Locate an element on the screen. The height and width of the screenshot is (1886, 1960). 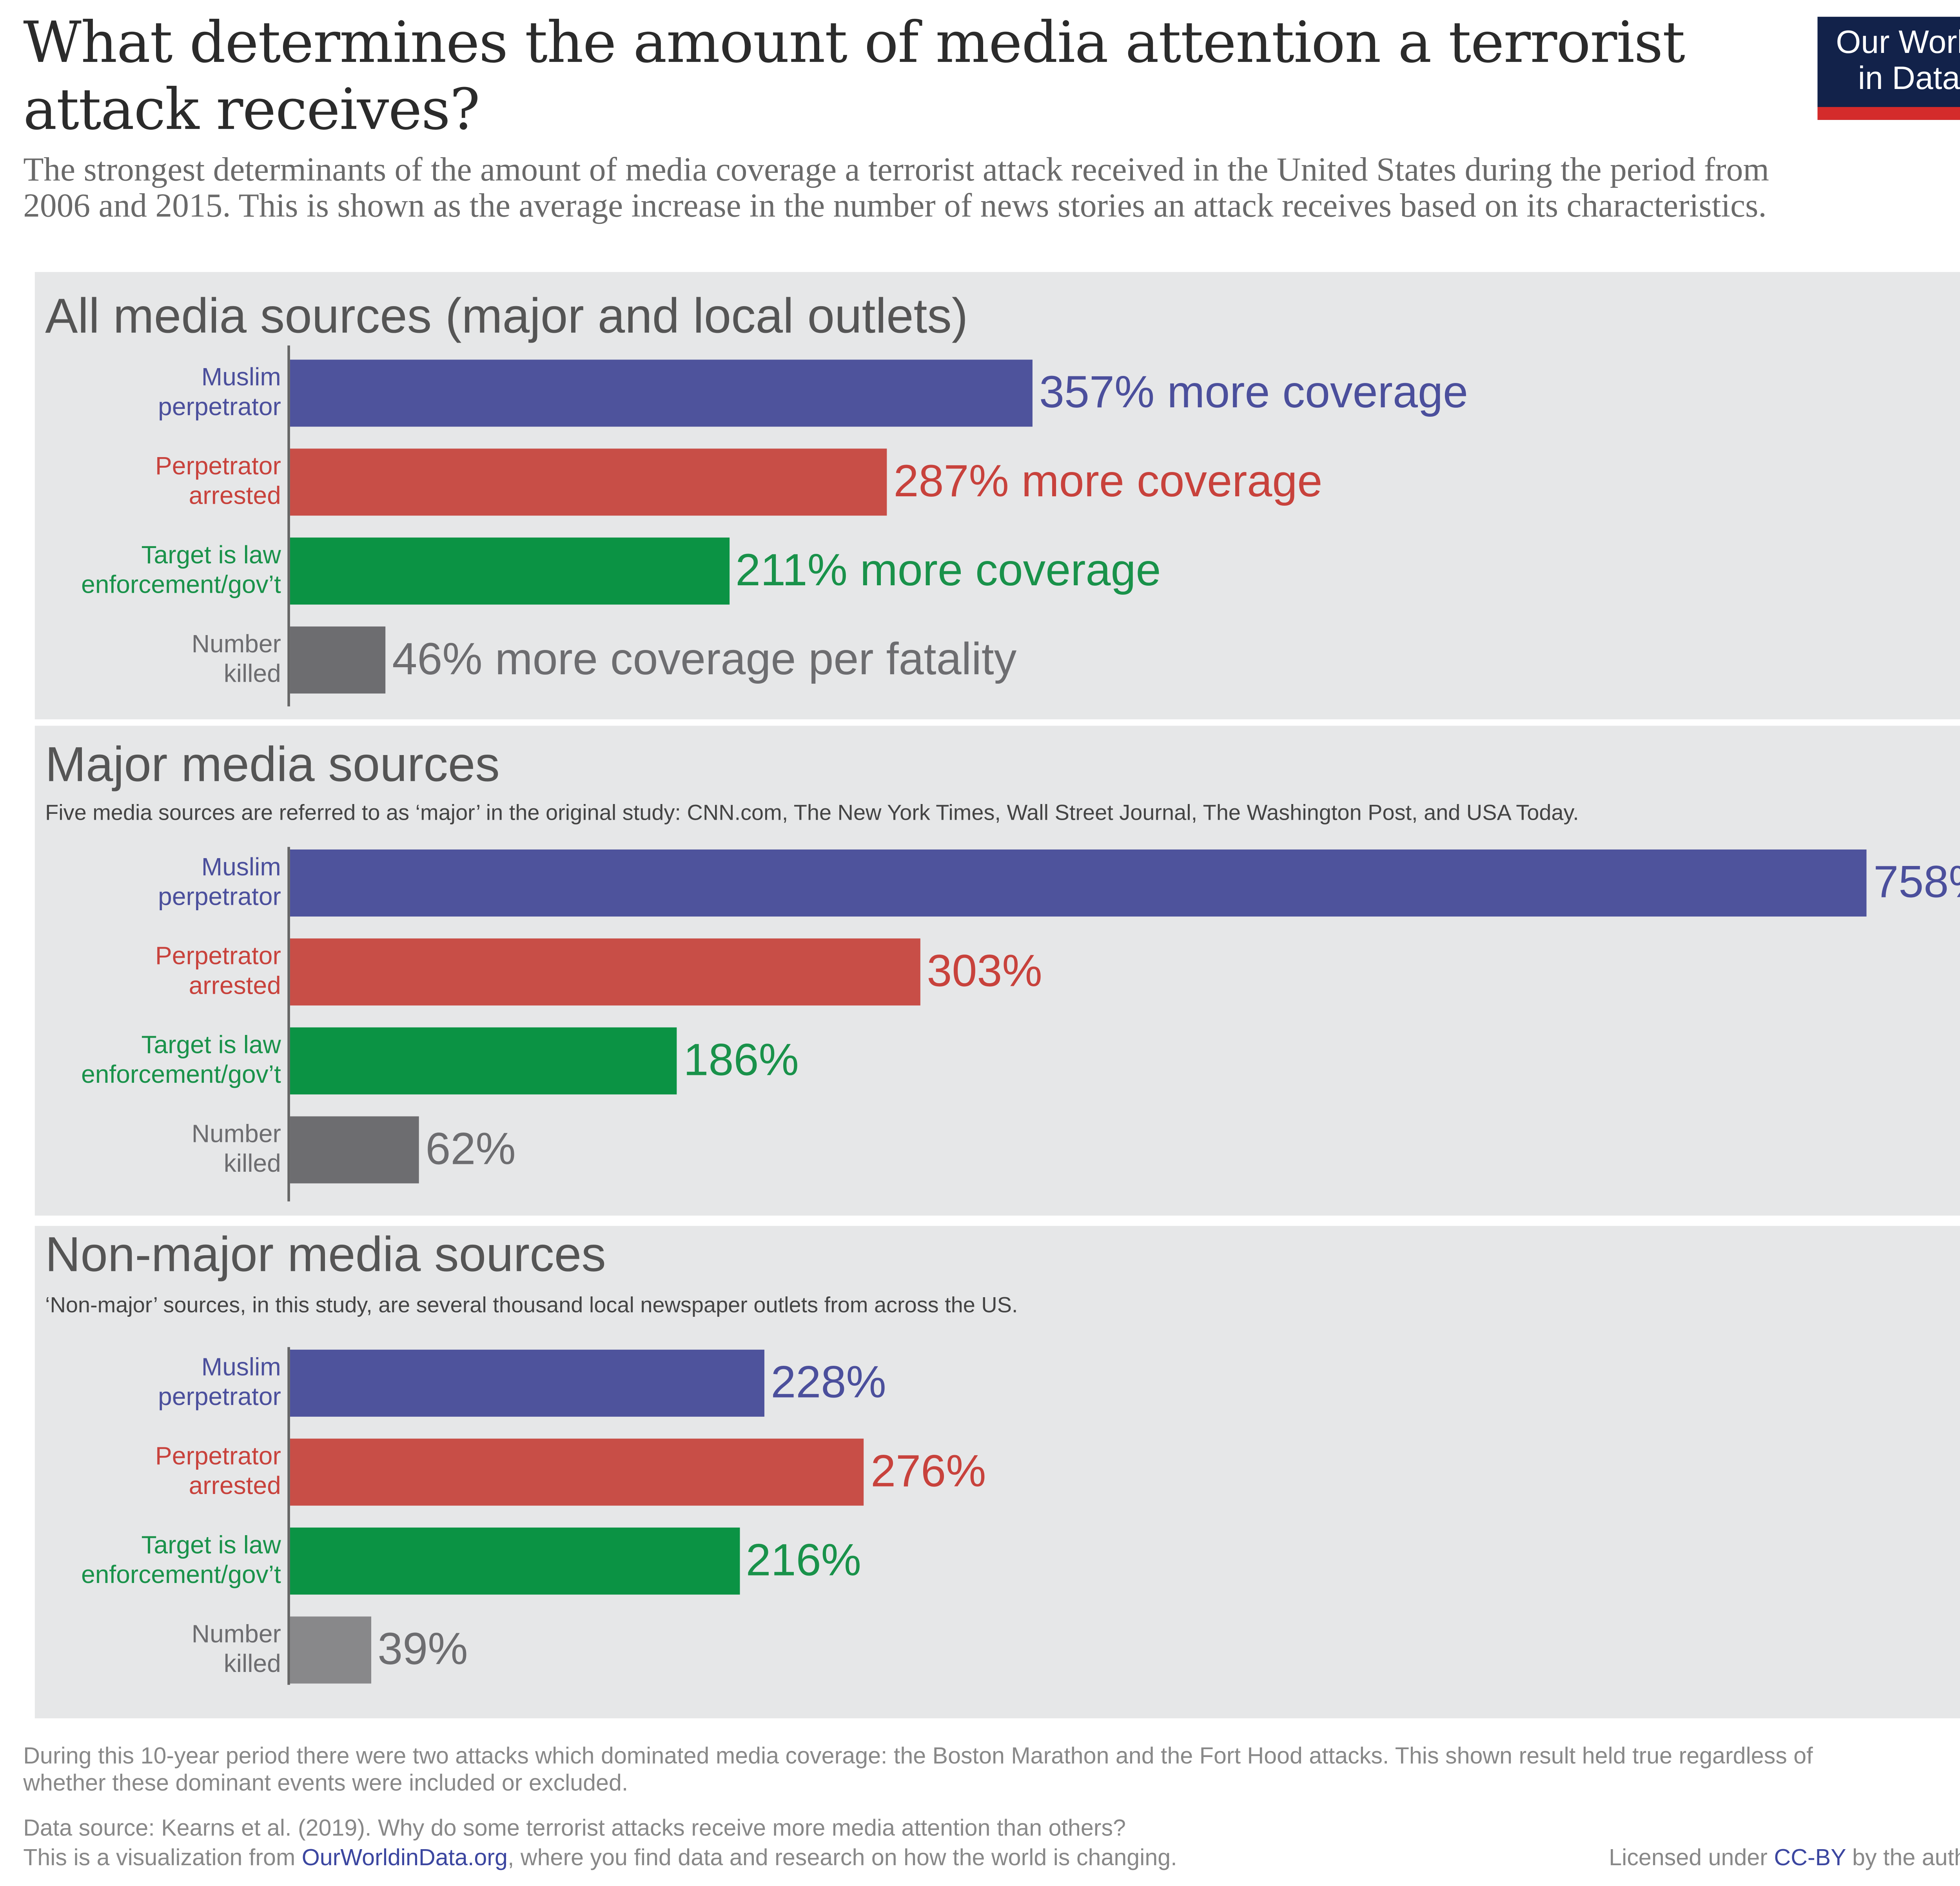
owid-logo: Our World in Data is located at coordinates (1889, 68).